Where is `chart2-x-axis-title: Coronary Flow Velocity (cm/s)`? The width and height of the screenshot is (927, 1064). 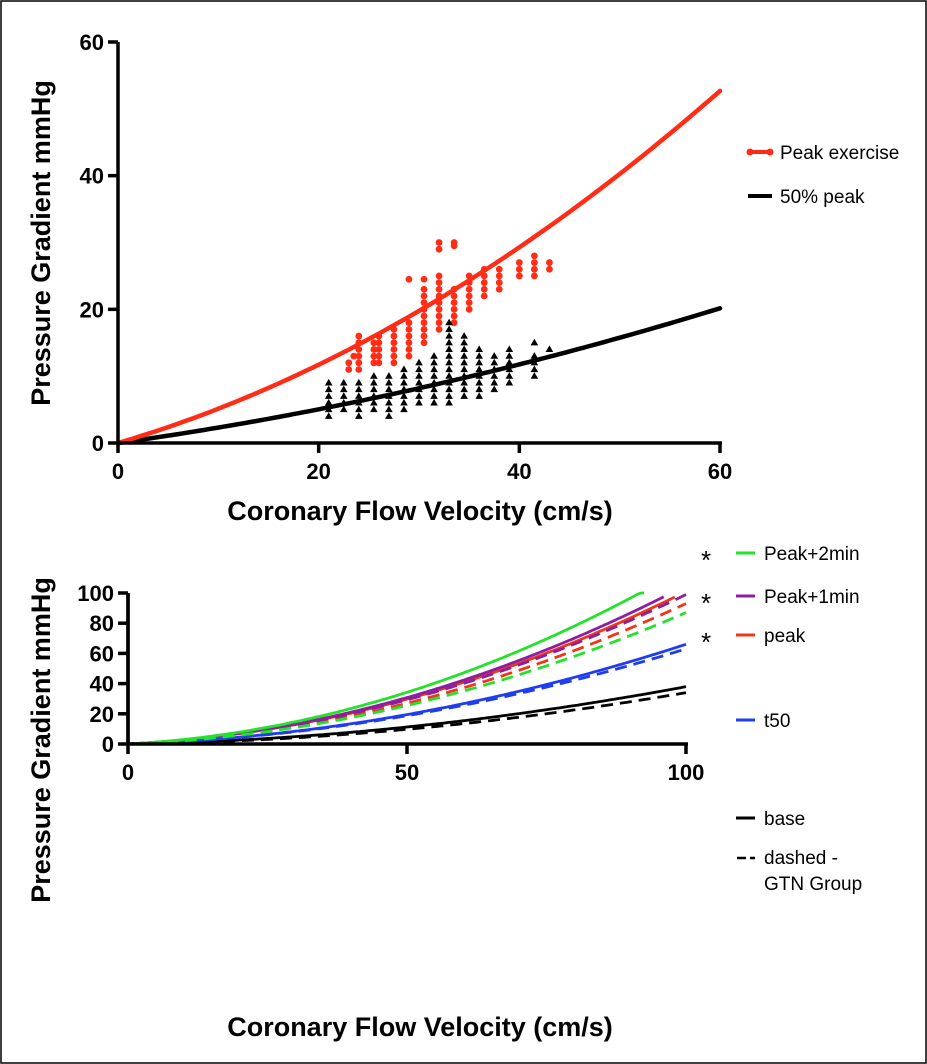 chart2-x-axis-title: Coronary Flow Velocity (cm/s) is located at coordinates (420, 1027).